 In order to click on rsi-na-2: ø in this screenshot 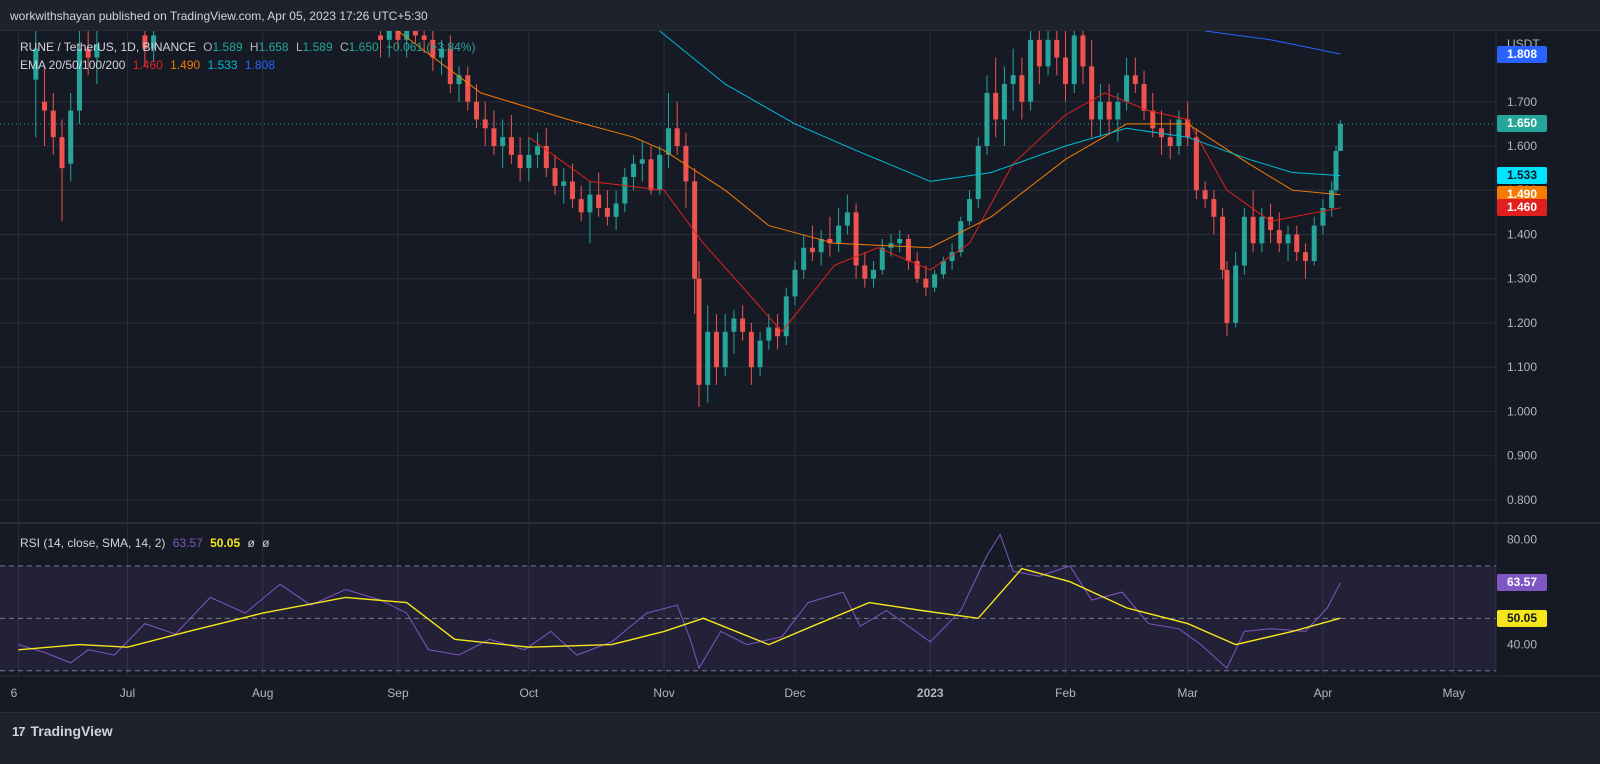, I will do `click(266, 543)`.